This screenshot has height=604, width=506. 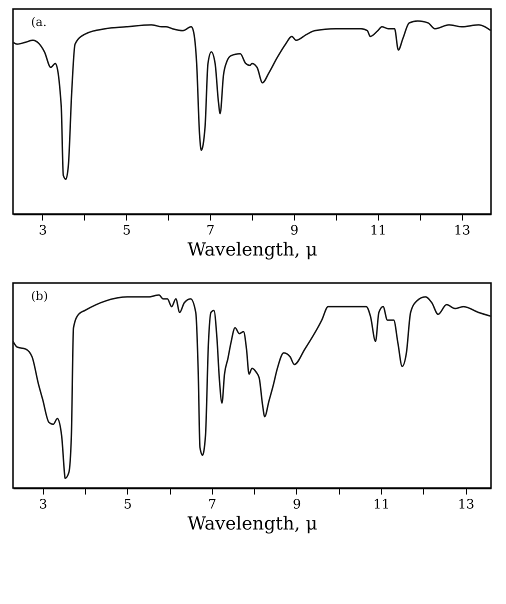 What do you see at coordinates (39, 296) in the screenshot?
I see `annotation: (b)` at bounding box center [39, 296].